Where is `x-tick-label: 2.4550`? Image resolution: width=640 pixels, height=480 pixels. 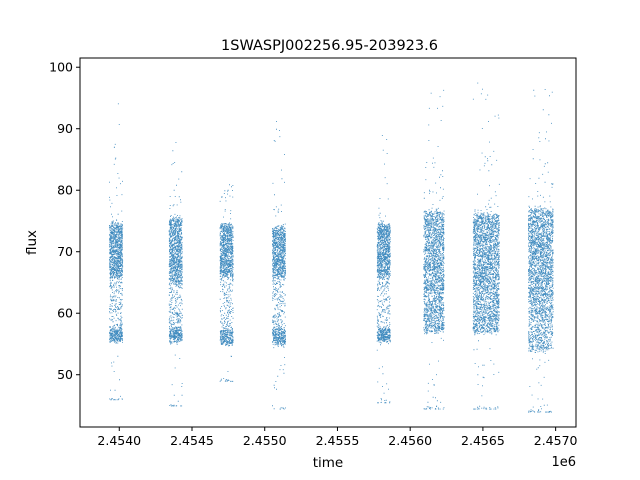 x-tick-label: 2.4550 is located at coordinates (265, 440).